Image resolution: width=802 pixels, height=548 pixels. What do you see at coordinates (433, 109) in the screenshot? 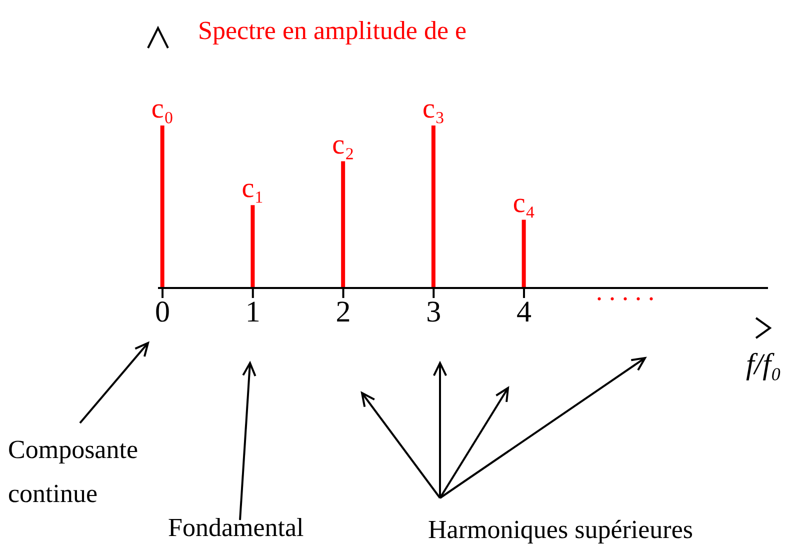
I see `annotation: c₃` at bounding box center [433, 109].